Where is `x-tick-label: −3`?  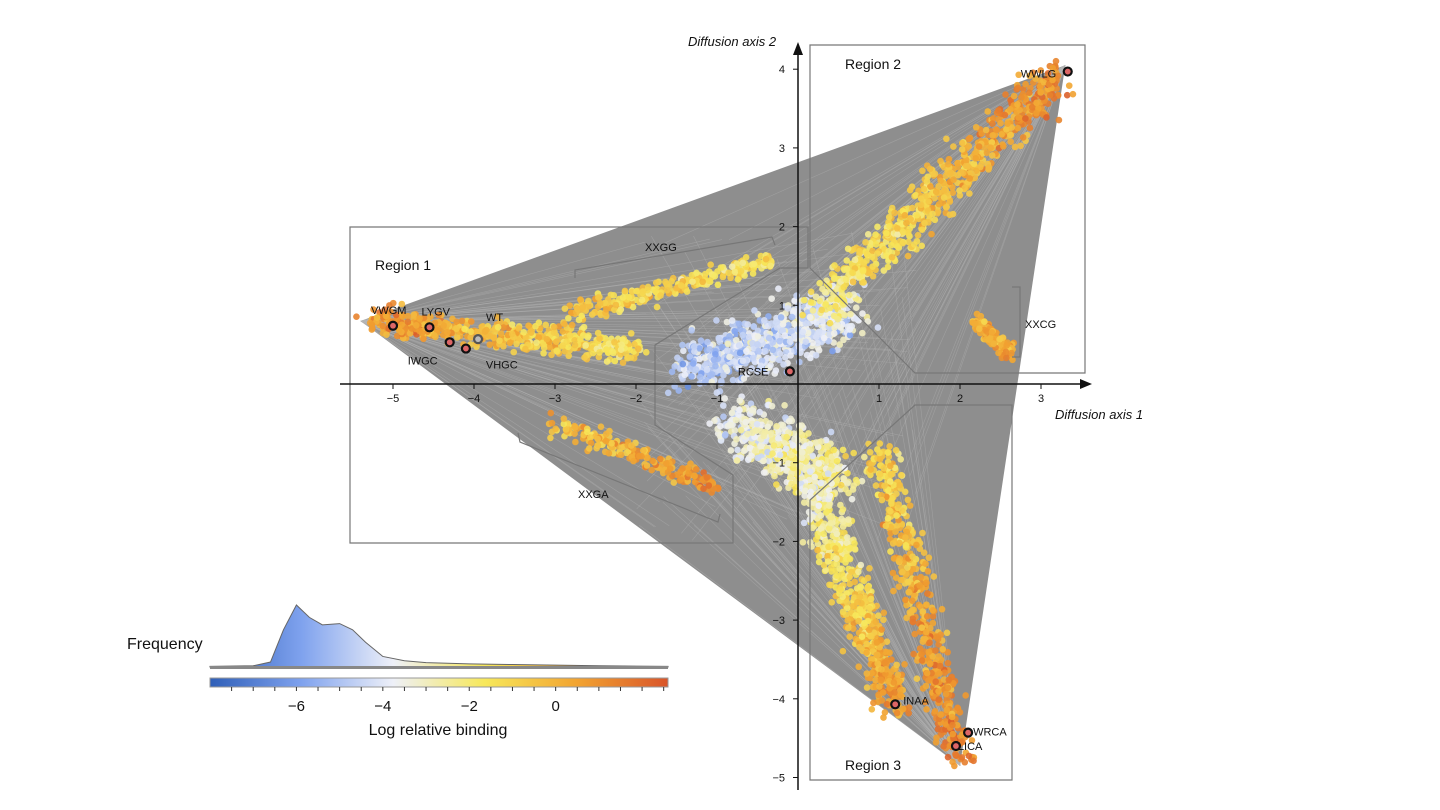 x-tick-label: −3 is located at coordinates (555, 399).